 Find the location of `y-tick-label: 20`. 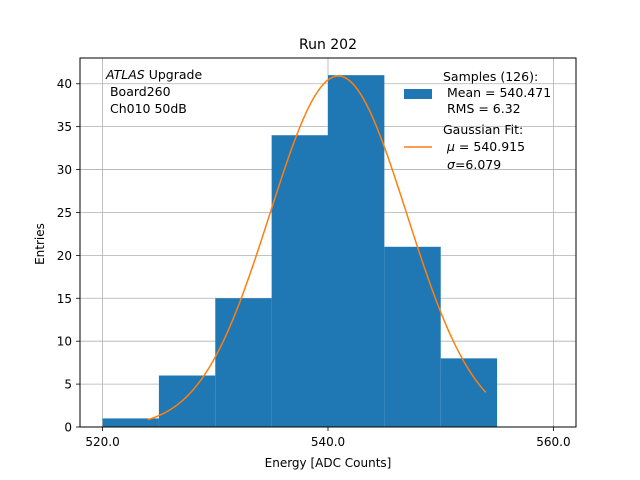

y-tick-label: 20 is located at coordinates (64, 256).